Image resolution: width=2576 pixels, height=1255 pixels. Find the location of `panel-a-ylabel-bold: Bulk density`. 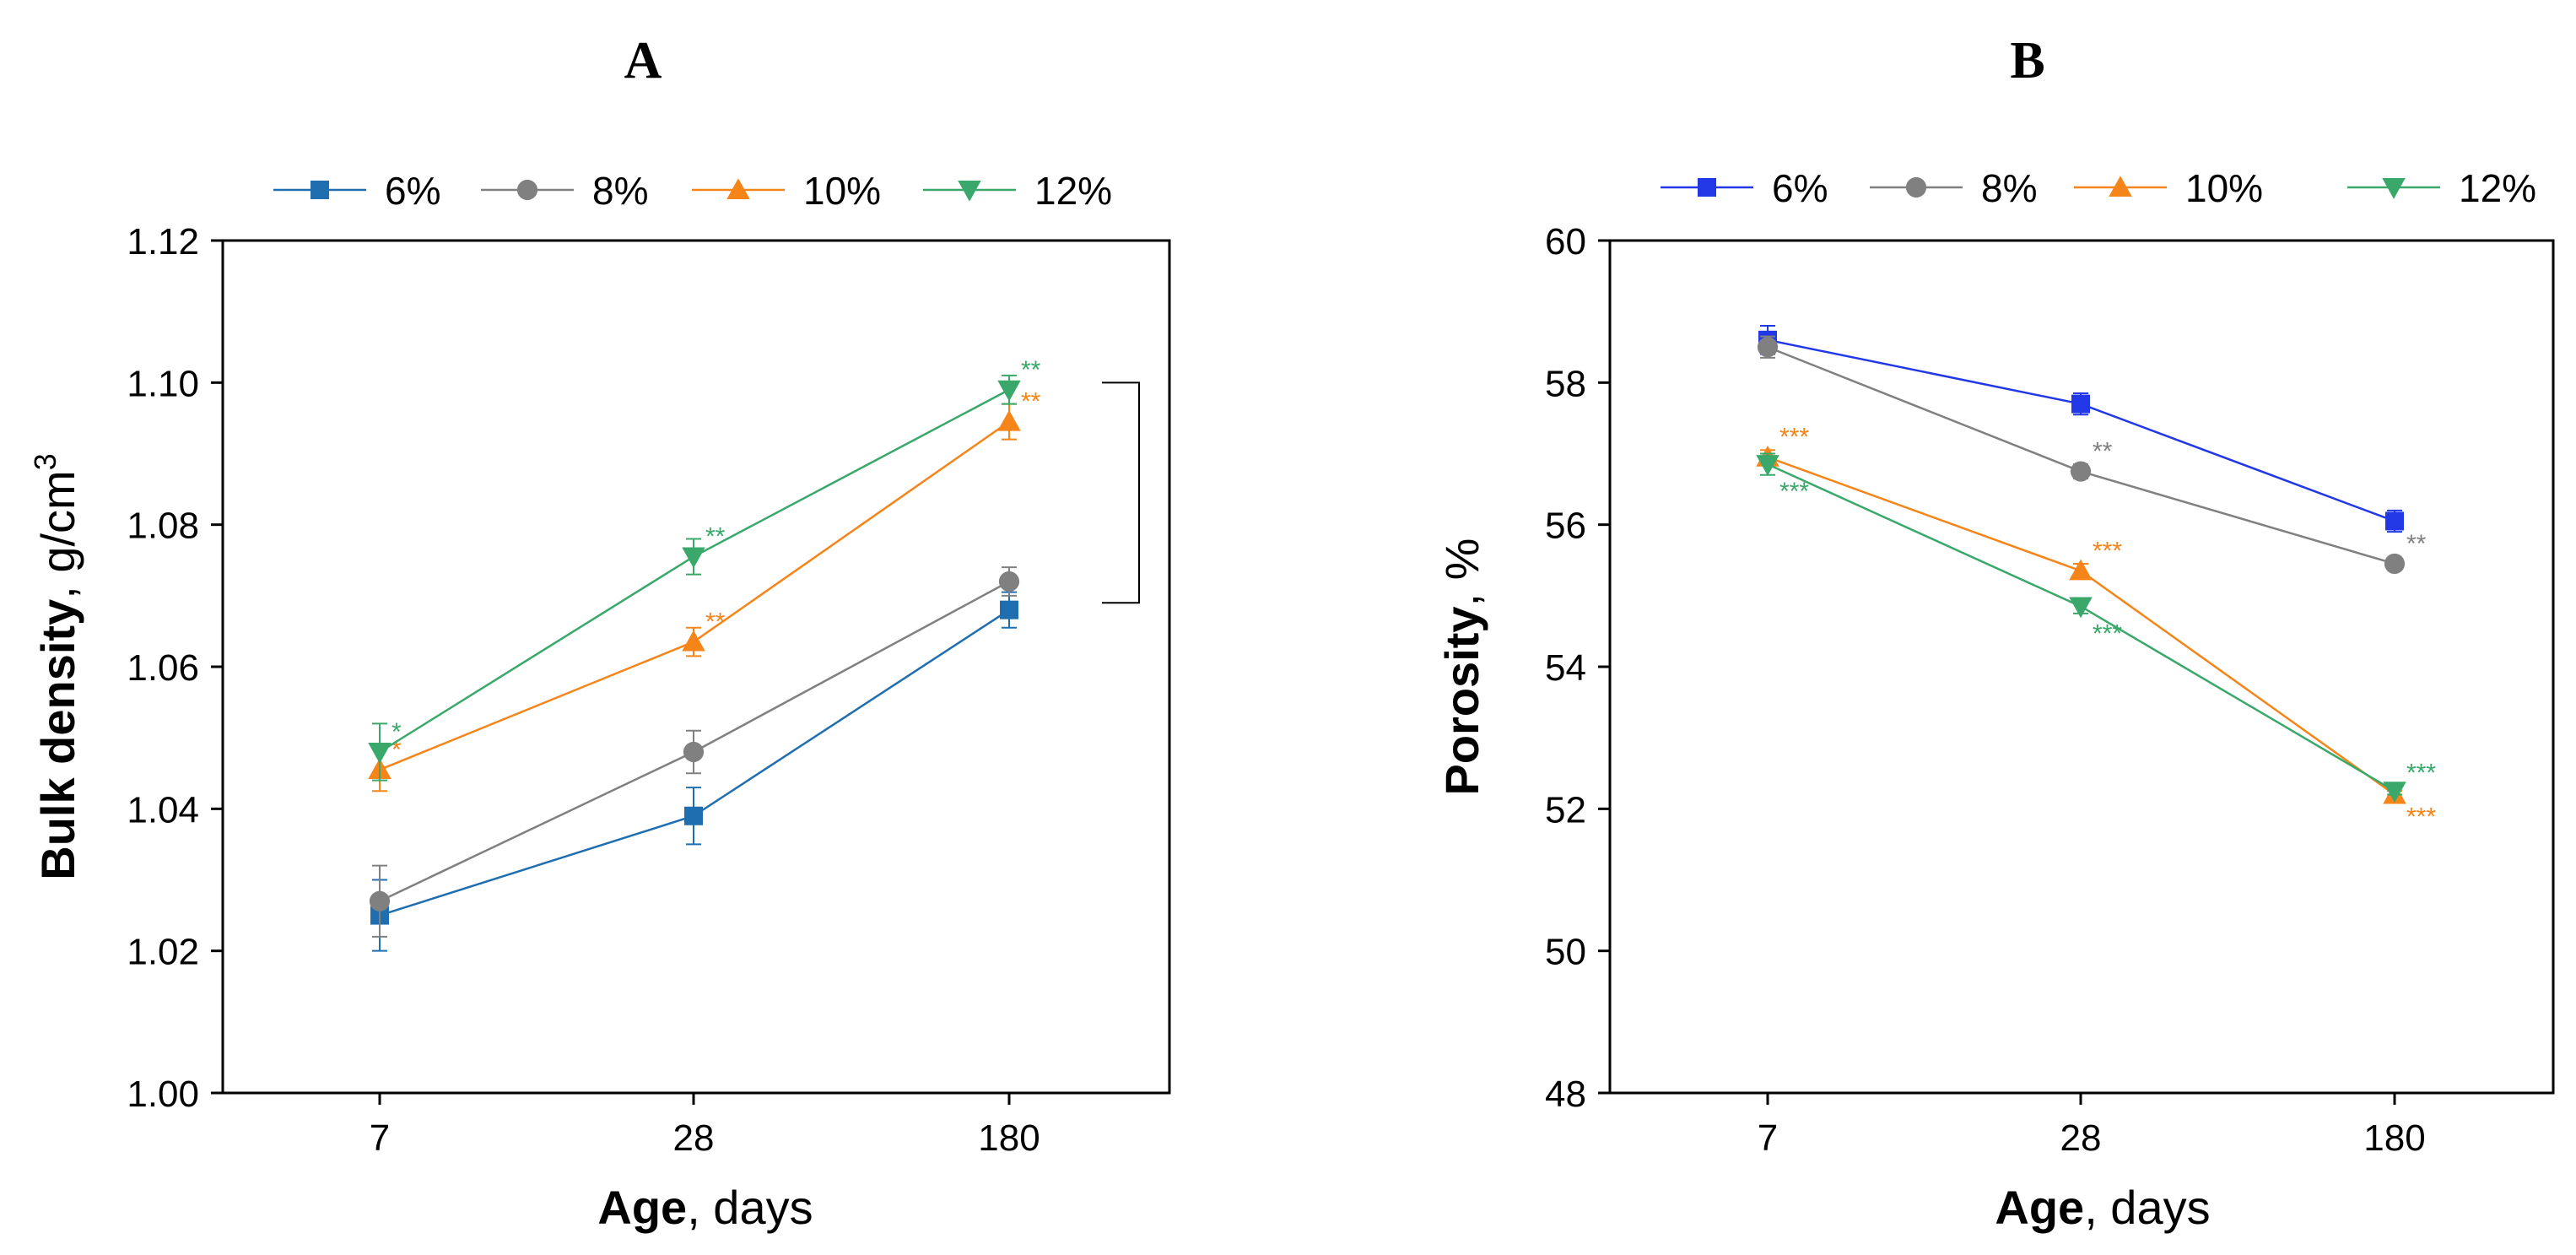

panel-a-ylabel-bold: Bulk density is located at coordinates (57, 740).